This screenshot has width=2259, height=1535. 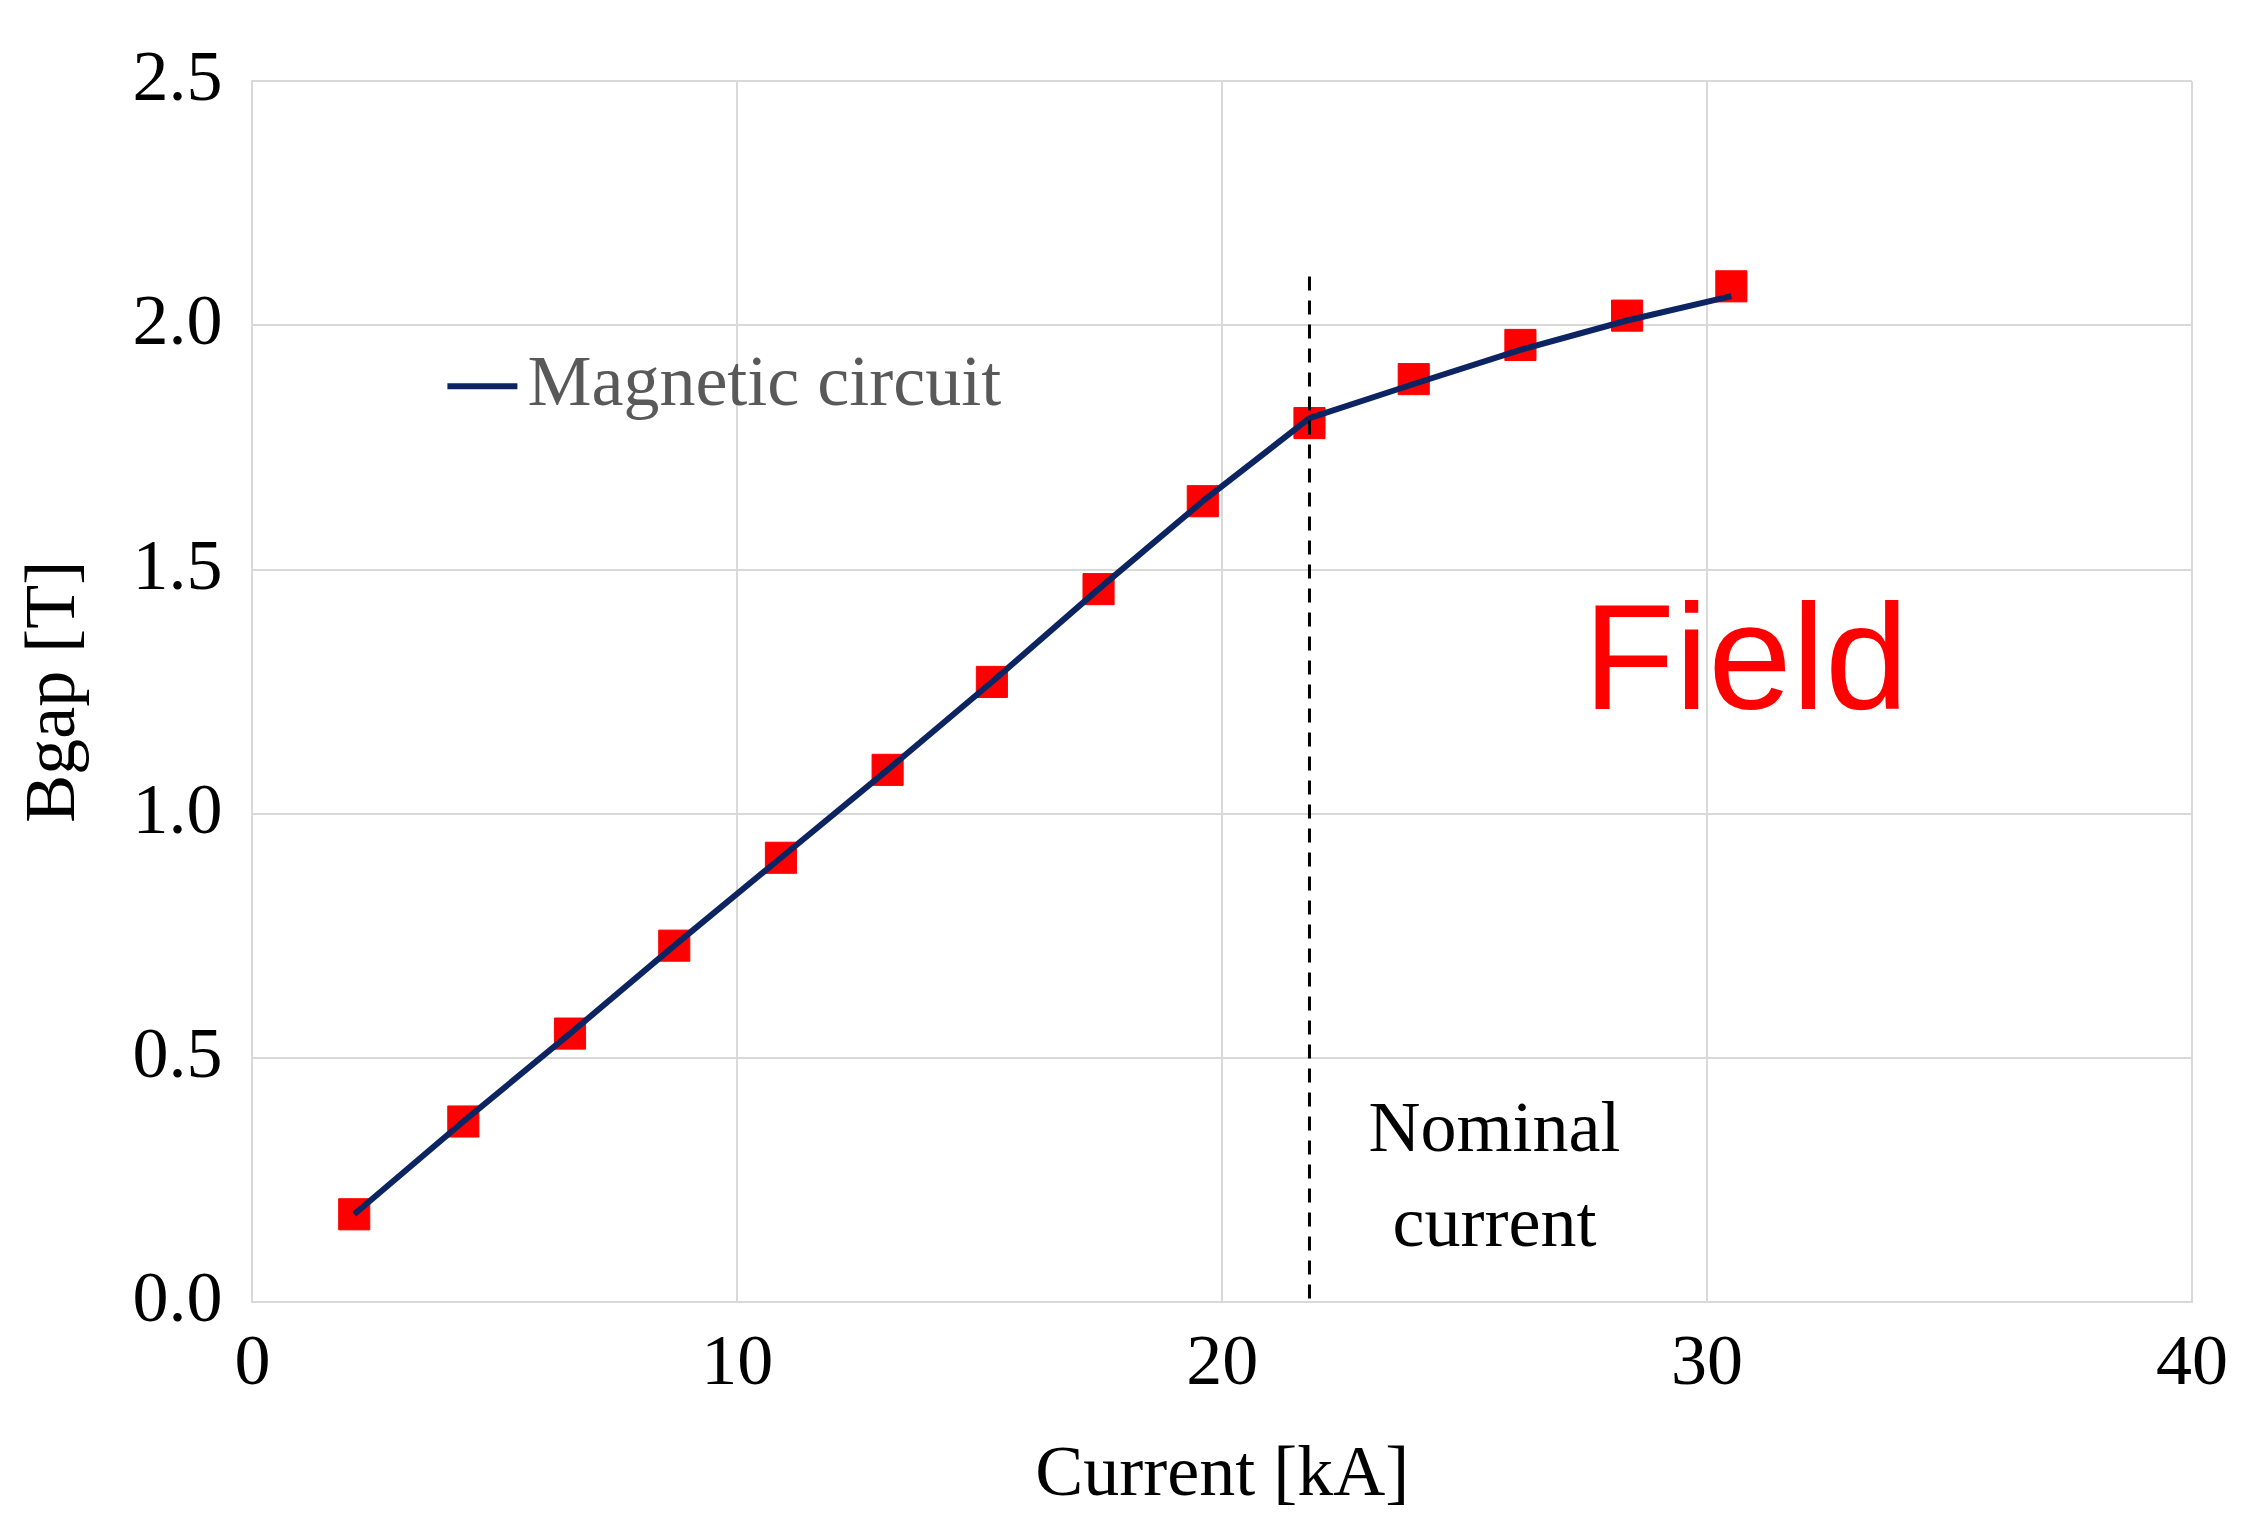 What do you see at coordinates (177, 320) in the screenshot?
I see `y-tick-label: 2.0` at bounding box center [177, 320].